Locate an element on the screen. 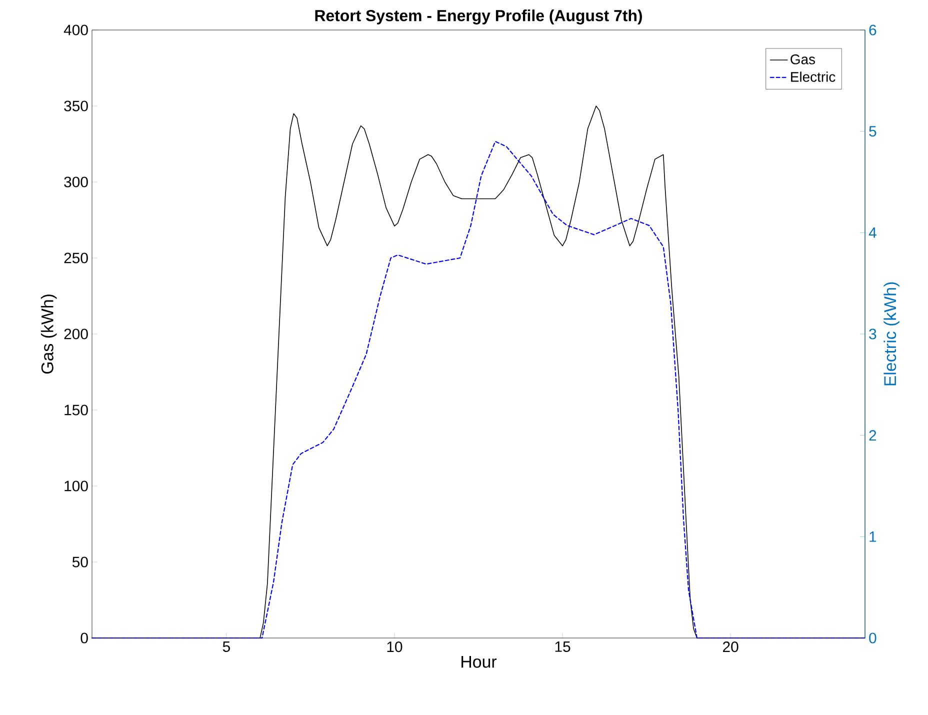  legend-label: Gas is located at coordinates (802, 59).